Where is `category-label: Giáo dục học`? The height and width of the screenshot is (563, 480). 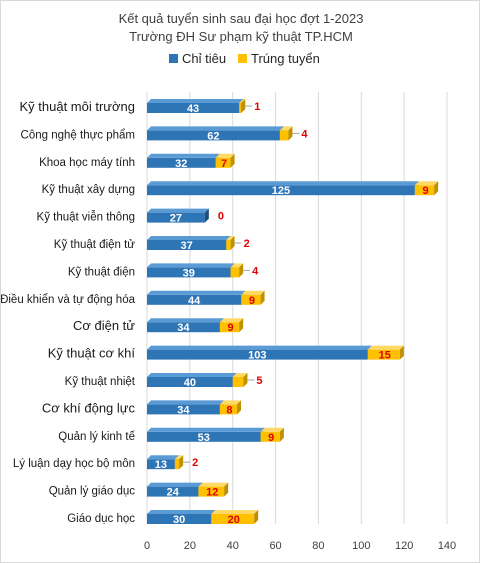
category-label: Giáo dục học is located at coordinates (101, 519).